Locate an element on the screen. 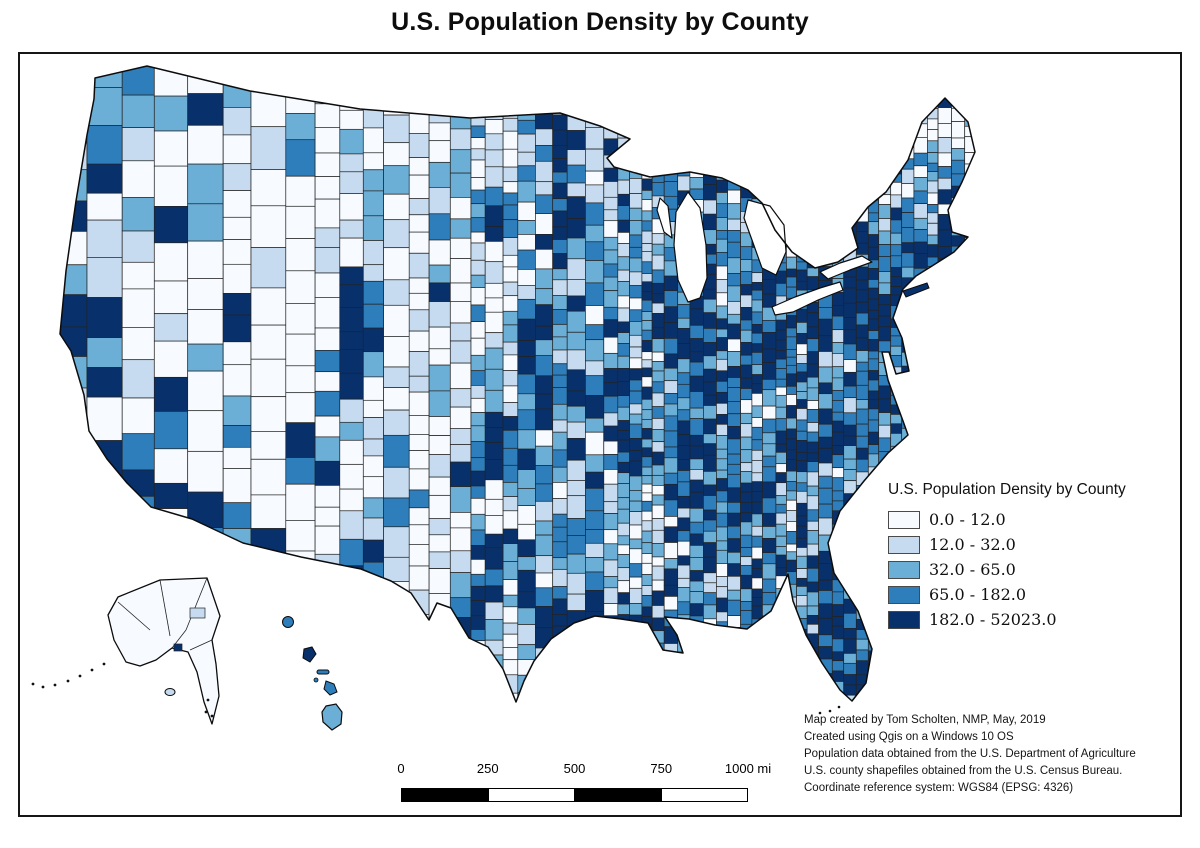 This screenshot has width=1200, height=848. scale-label: 250 is located at coordinates (487, 768).